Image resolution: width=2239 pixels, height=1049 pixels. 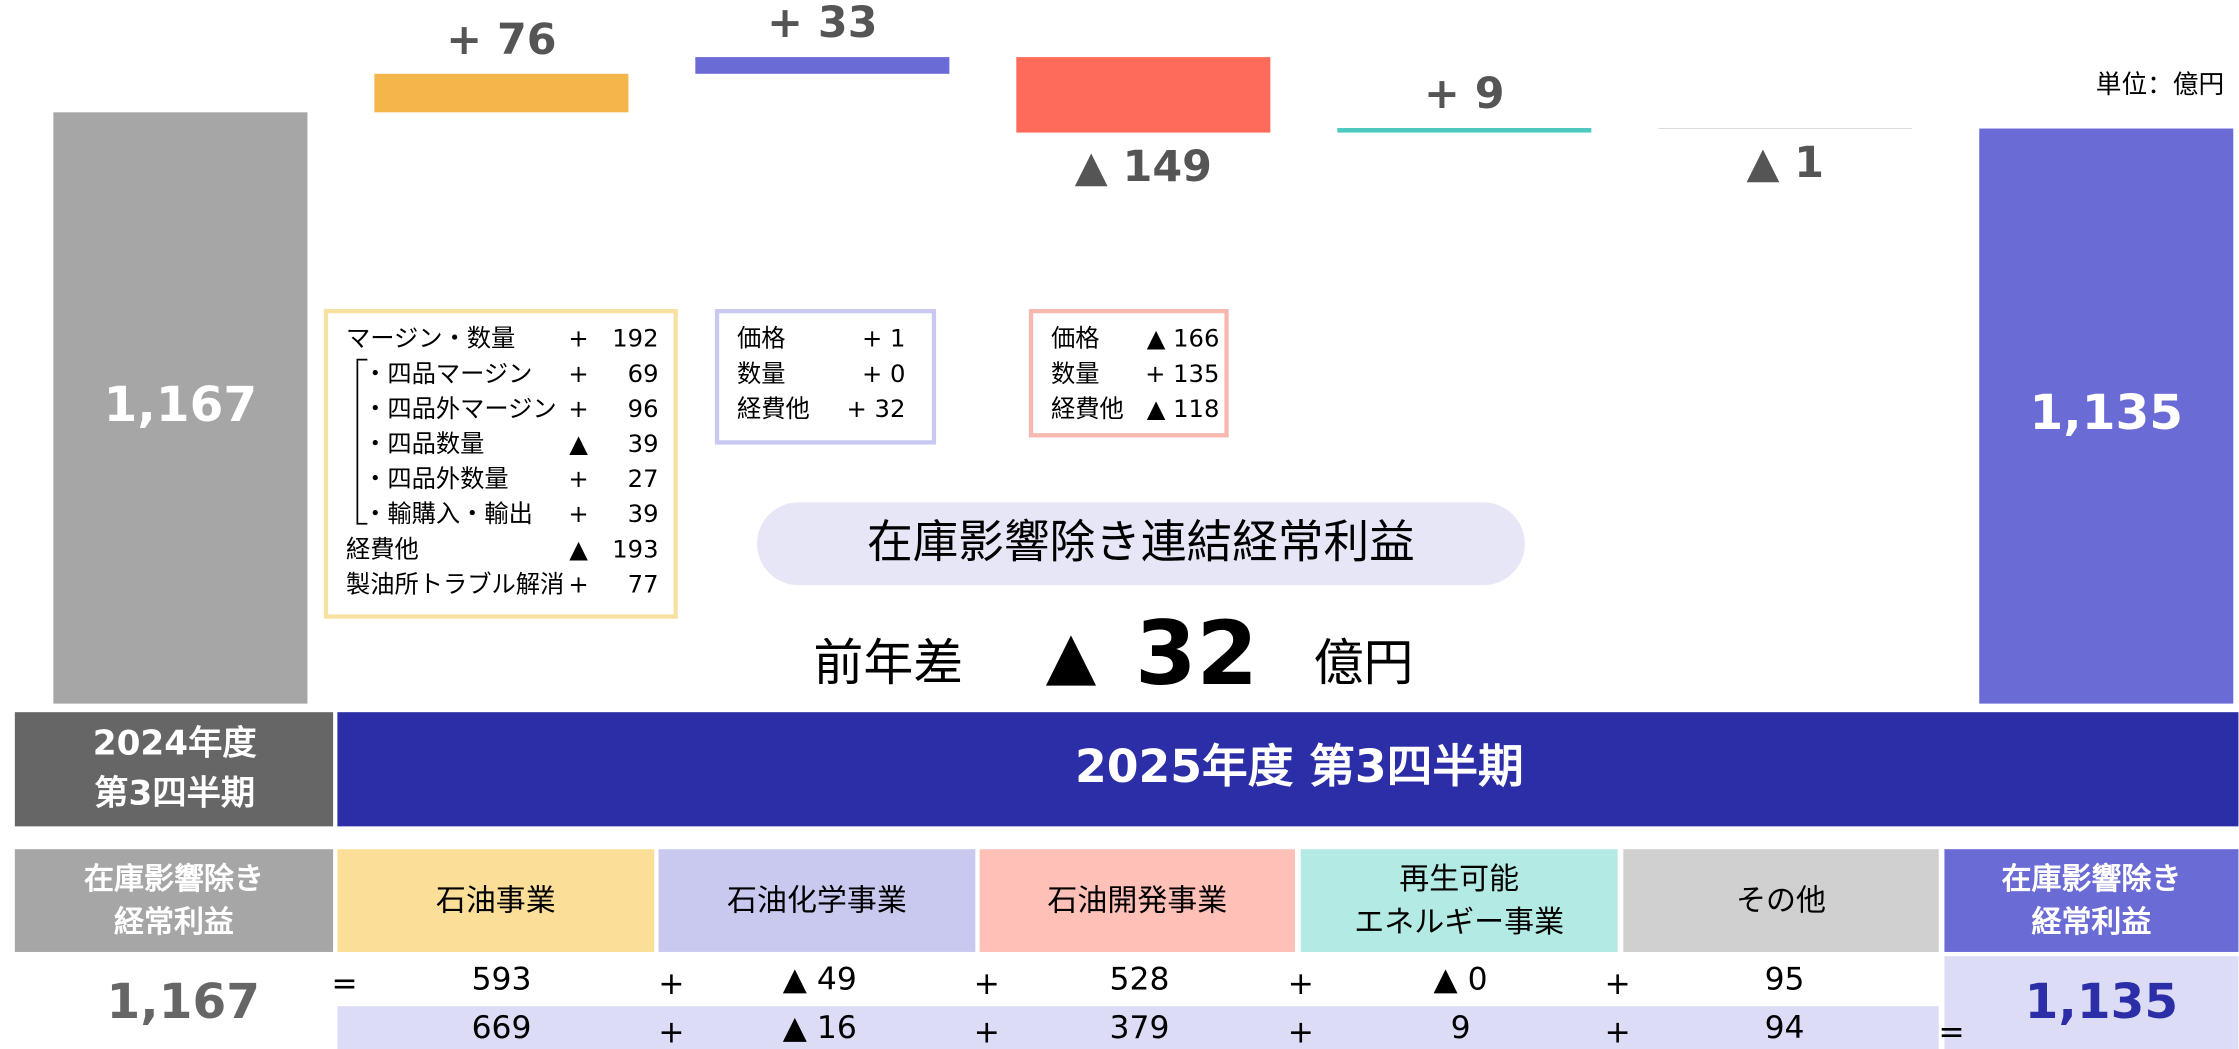 What do you see at coordinates (455, 583) in the screenshot?
I see `breakdown-label: 製油所トラブル解消` at bounding box center [455, 583].